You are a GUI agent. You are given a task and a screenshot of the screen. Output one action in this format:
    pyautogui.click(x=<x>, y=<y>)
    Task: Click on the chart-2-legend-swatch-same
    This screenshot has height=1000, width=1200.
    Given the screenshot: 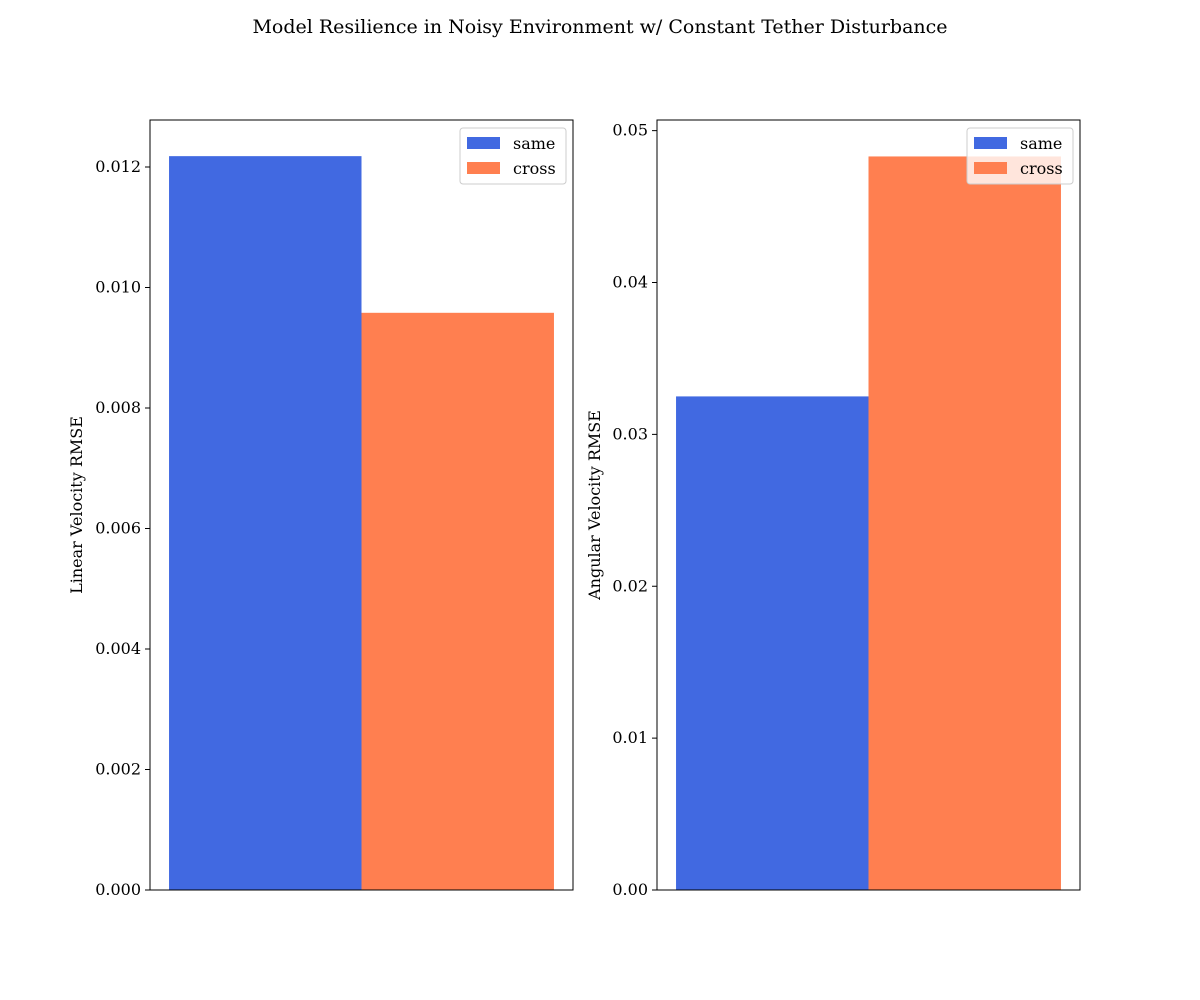 What is the action you would take?
    pyautogui.click(x=990, y=143)
    